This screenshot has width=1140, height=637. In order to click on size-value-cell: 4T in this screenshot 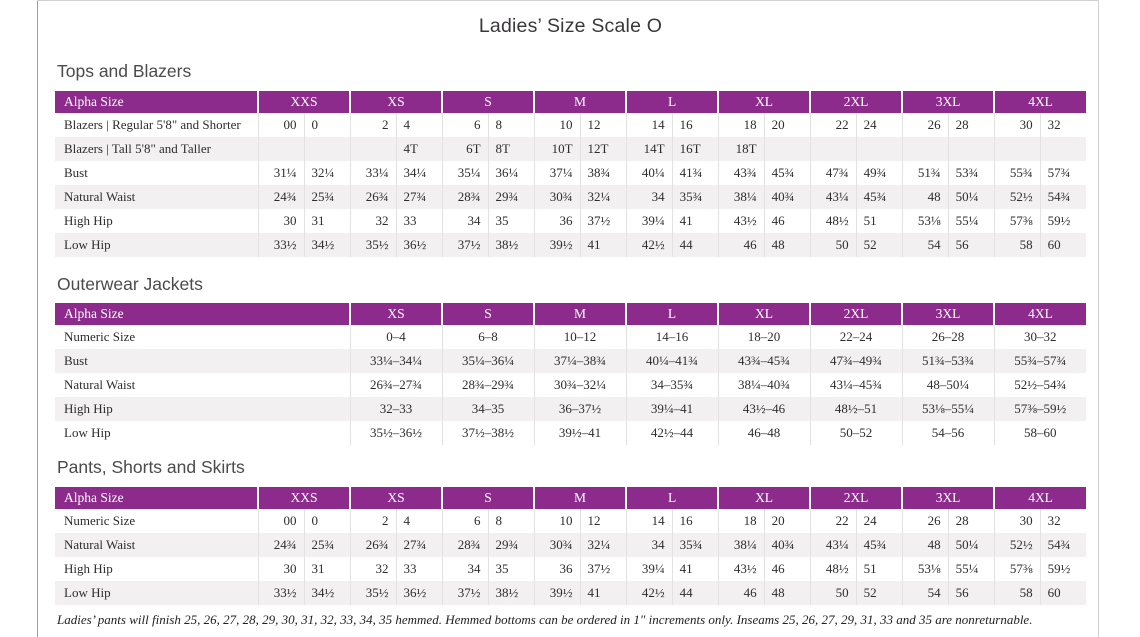, I will do `click(419, 149)`.